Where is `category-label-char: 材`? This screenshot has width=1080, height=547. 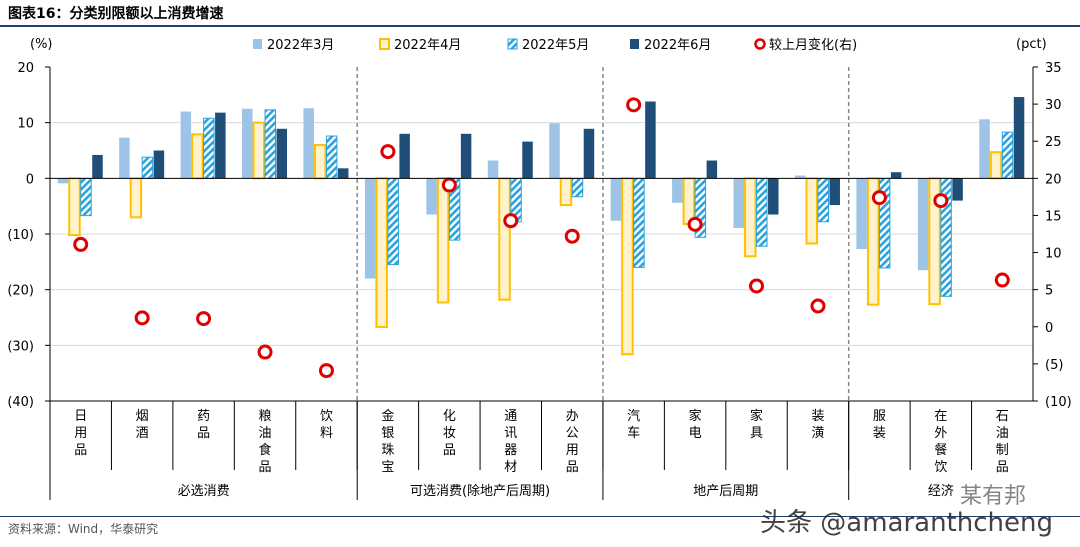
category-label-char: 材 is located at coordinates (510, 467).